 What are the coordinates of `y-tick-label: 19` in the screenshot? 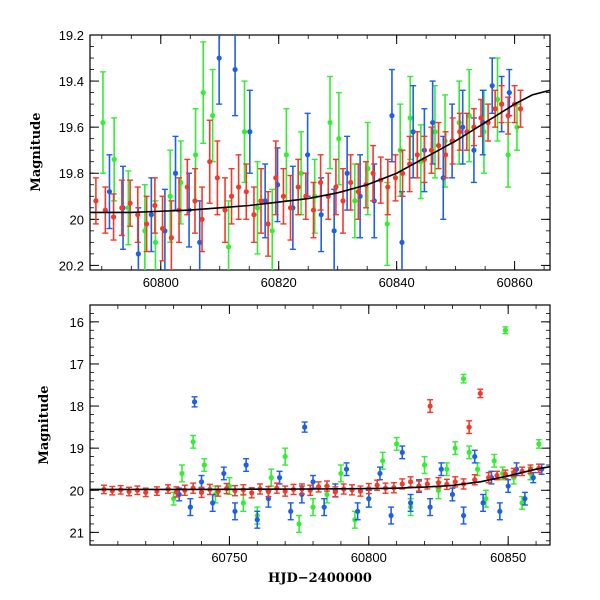 It's located at (77, 448).